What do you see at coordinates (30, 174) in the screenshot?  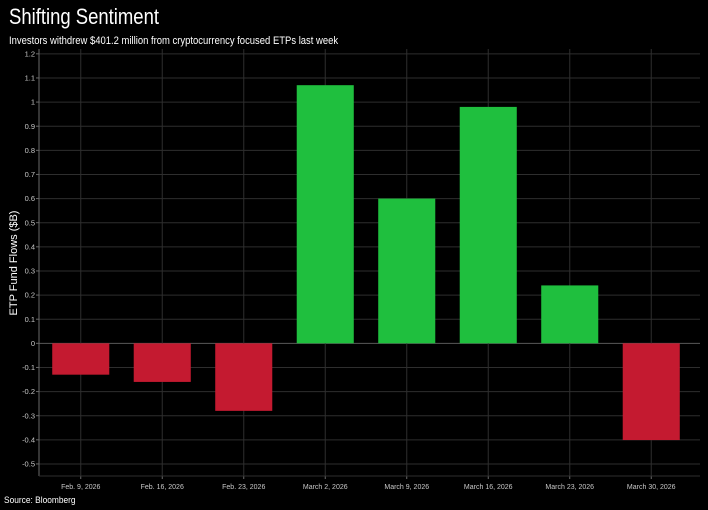 I see `y-tick-label: 0.7` at bounding box center [30, 174].